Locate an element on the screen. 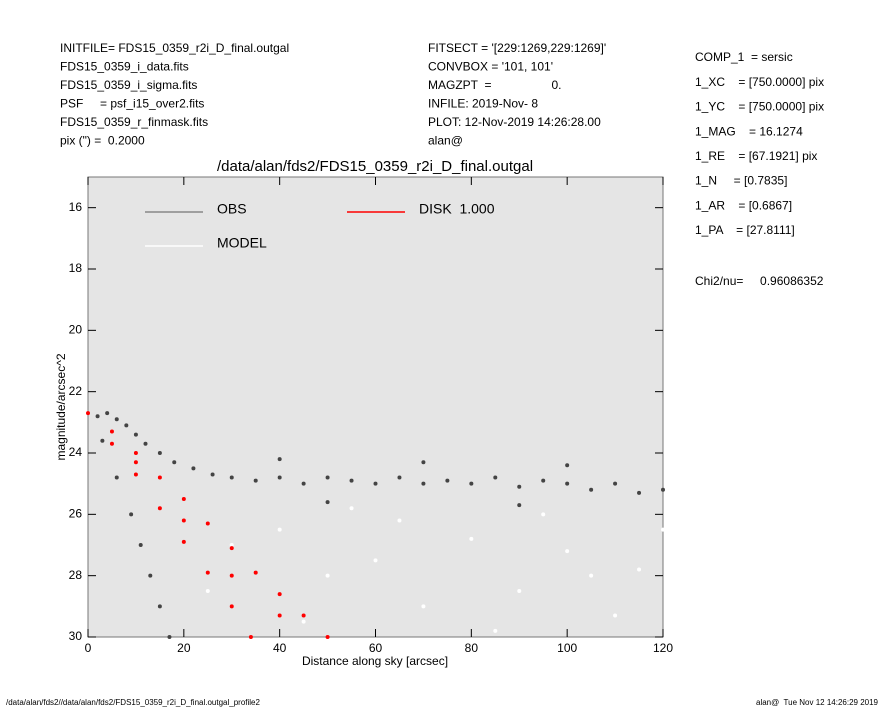 The width and height of the screenshot is (885, 713). legend-label: OBS is located at coordinates (232, 209).